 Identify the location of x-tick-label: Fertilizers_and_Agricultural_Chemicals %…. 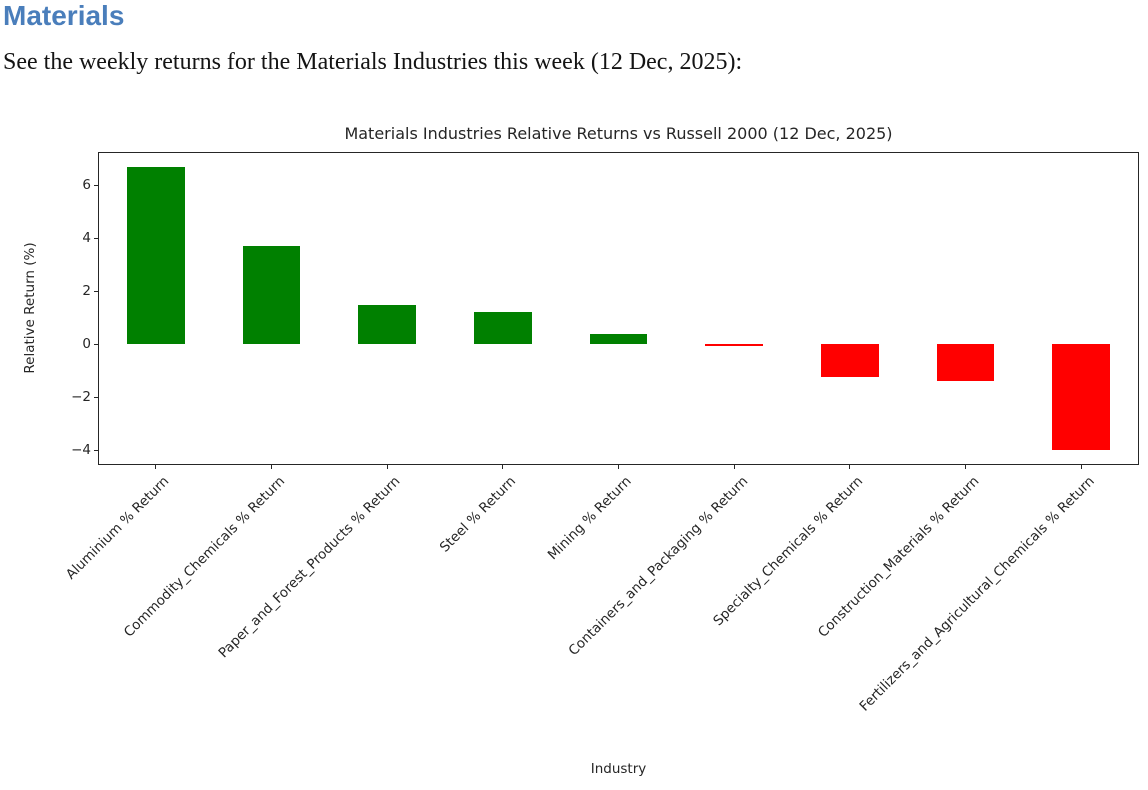
(977, 594).